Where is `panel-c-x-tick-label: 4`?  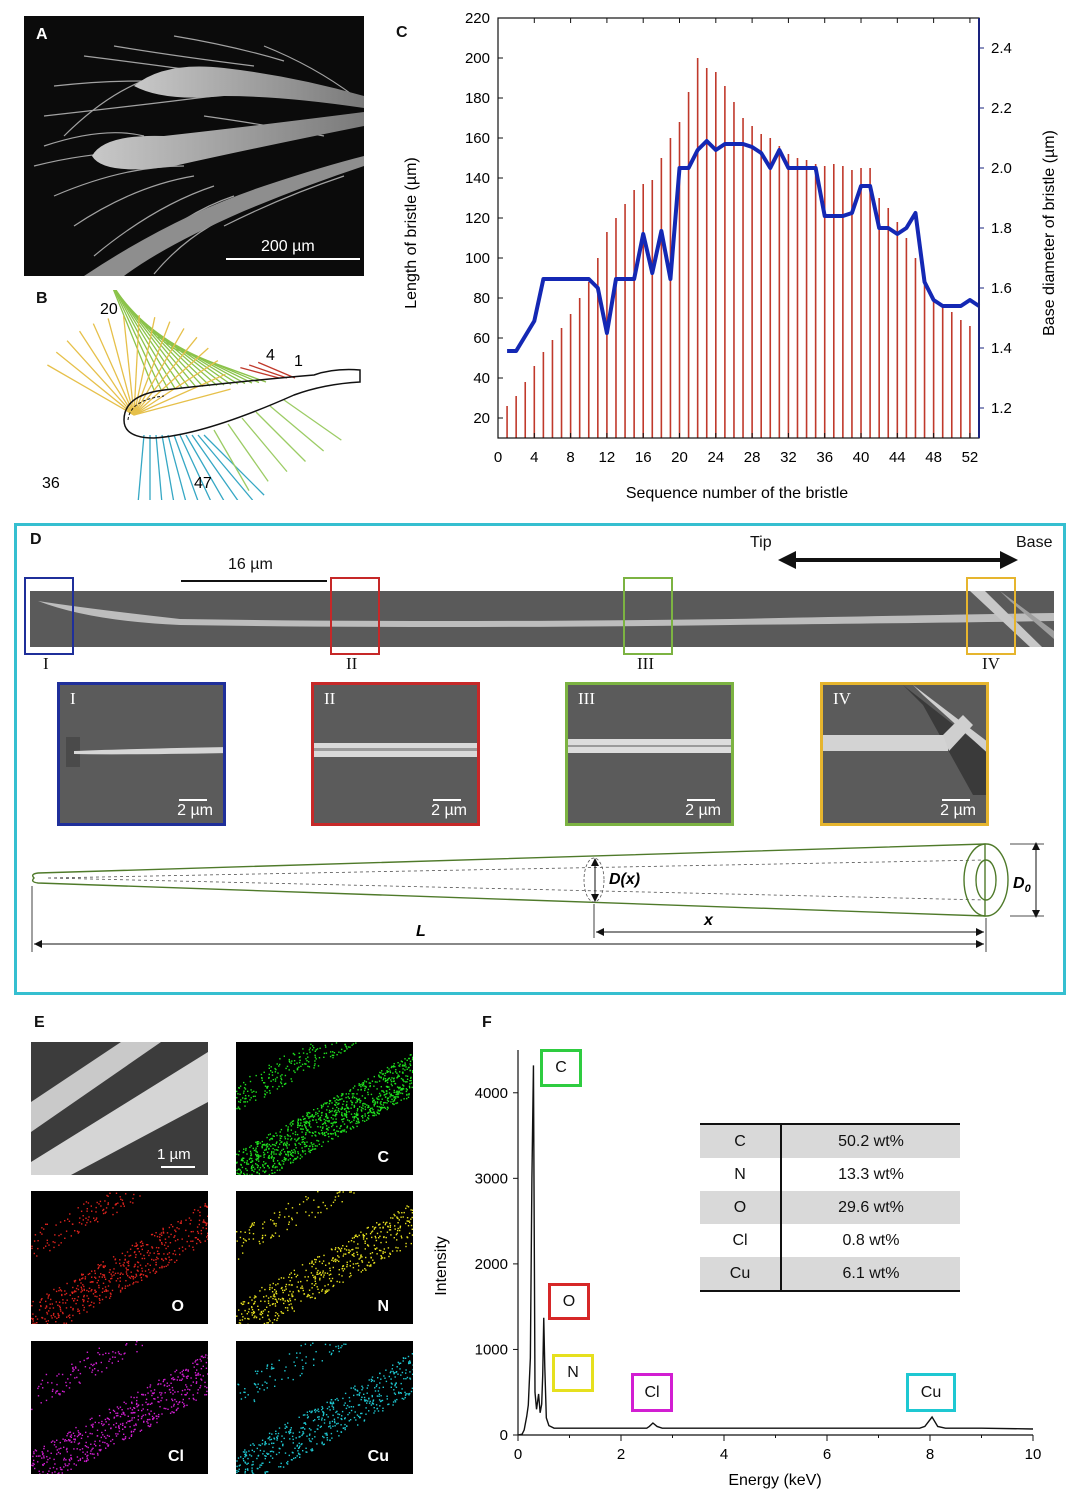 panel-c-x-tick-label: 4 is located at coordinates (534, 457).